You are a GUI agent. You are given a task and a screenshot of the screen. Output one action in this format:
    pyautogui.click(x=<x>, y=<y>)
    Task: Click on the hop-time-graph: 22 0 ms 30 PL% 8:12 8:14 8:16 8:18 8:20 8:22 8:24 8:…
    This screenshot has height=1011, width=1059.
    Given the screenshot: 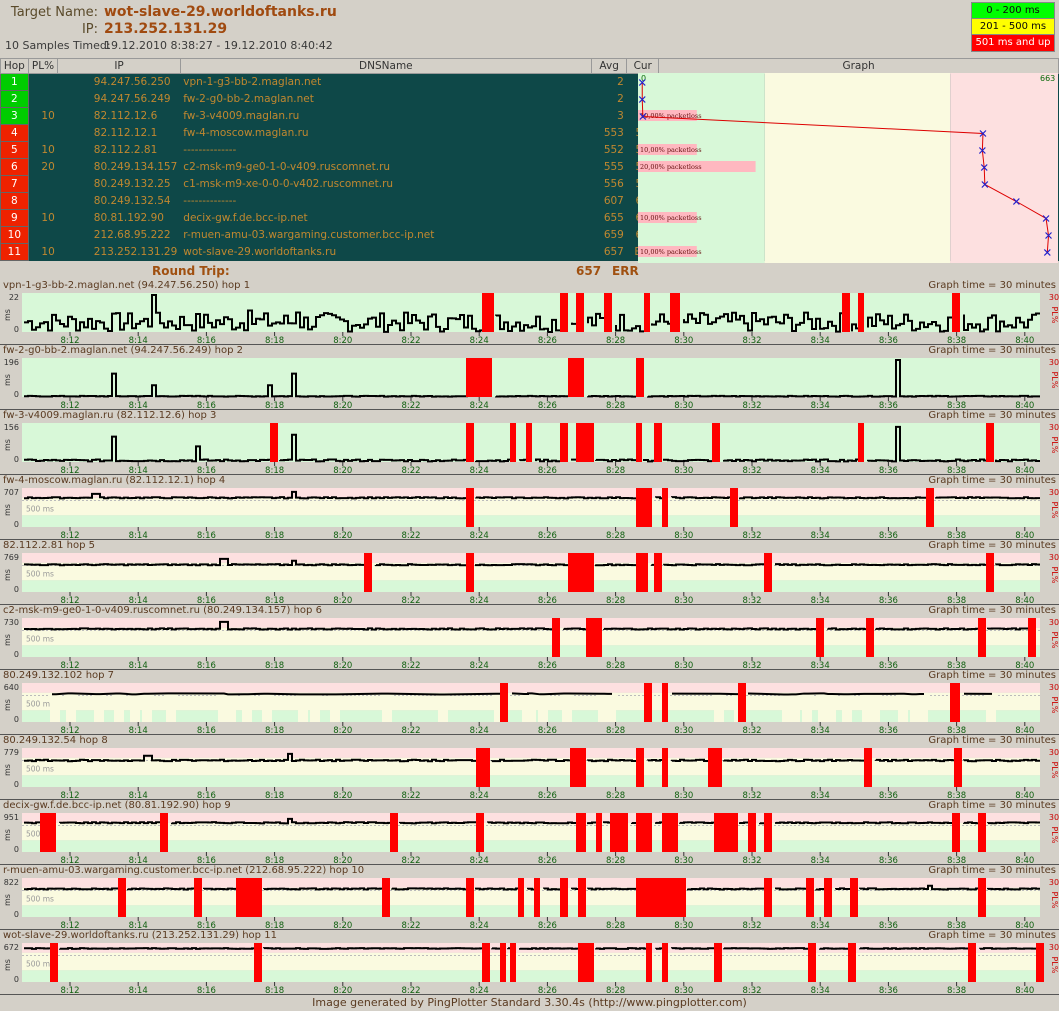 What is the action you would take?
    pyautogui.click(x=529, y=312)
    